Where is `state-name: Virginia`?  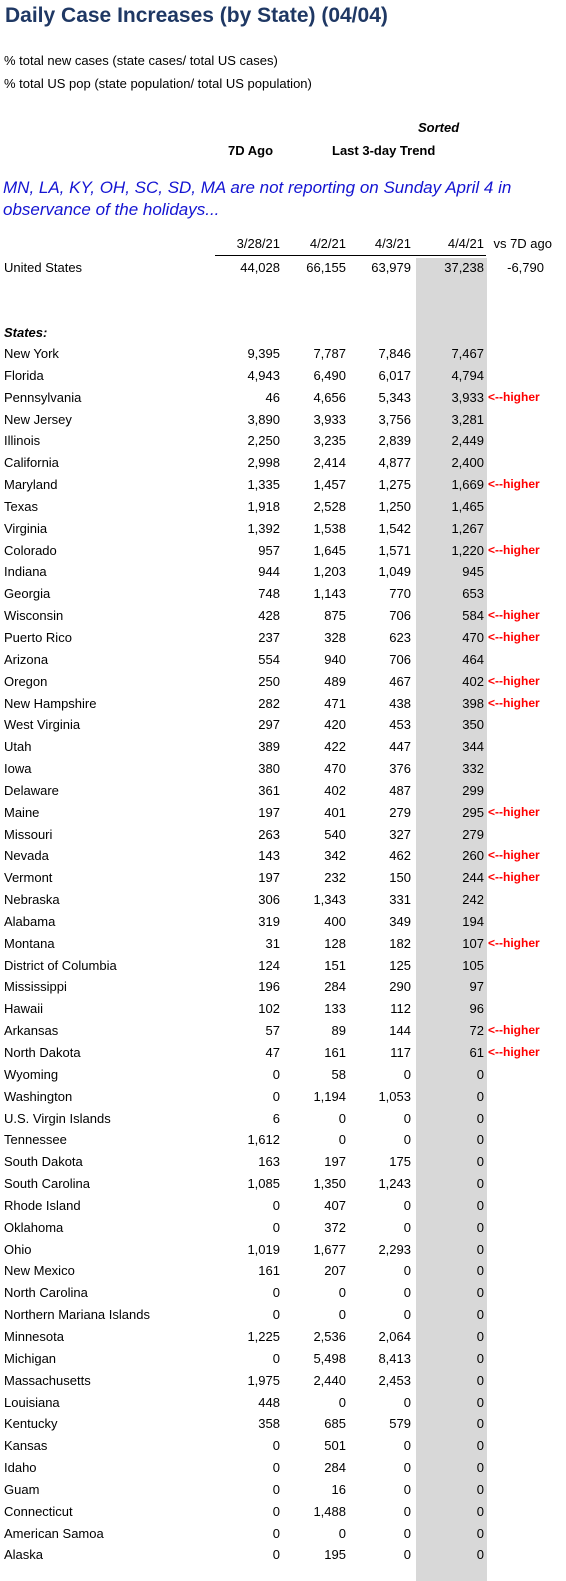 state-name: Virginia is located at coordinates (26, 528).